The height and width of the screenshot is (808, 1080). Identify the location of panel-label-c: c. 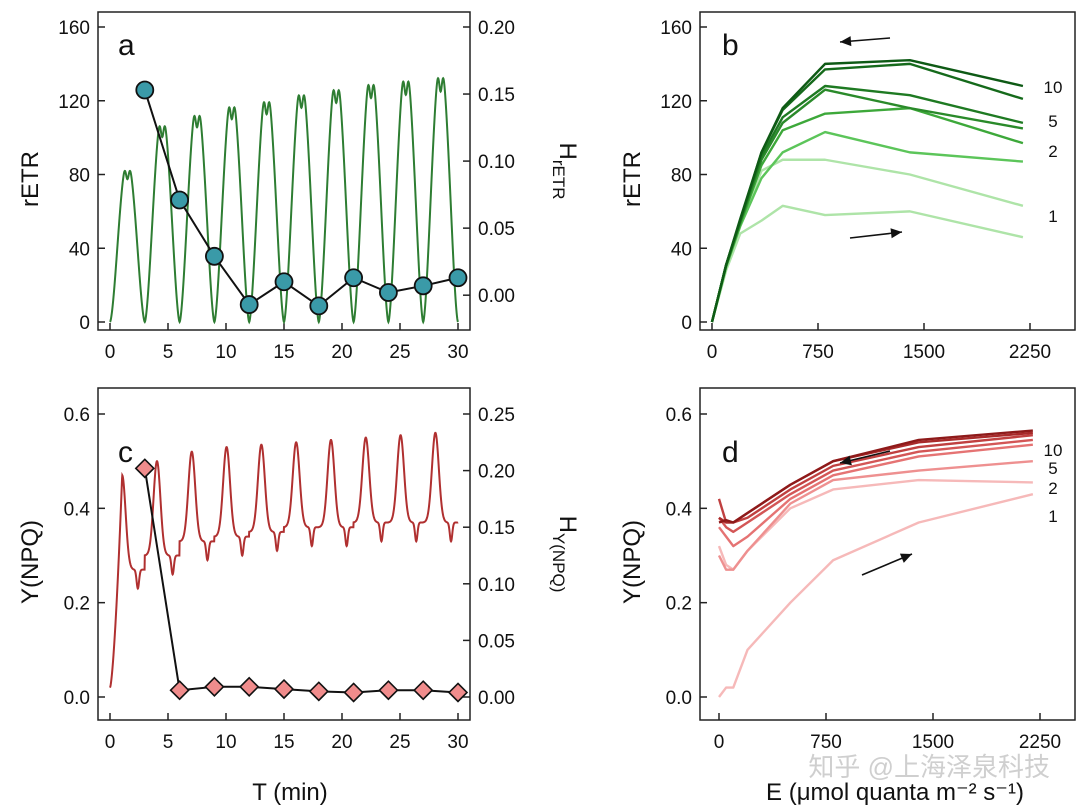
(125, 452).